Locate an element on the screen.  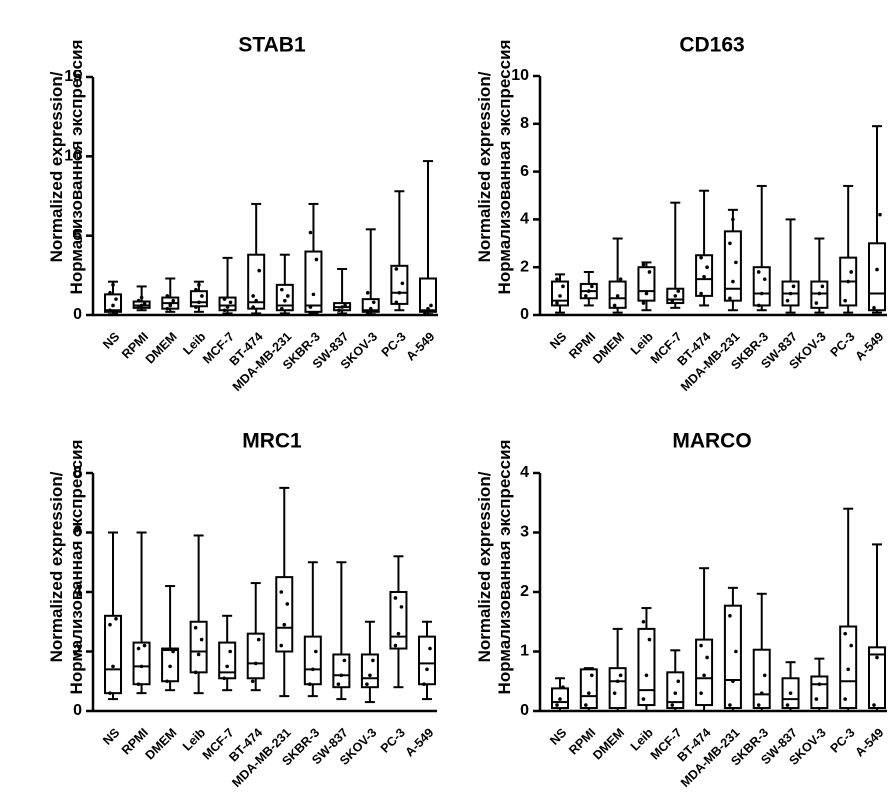
y-tick-label: 10 is located at coordinates (73, 156).